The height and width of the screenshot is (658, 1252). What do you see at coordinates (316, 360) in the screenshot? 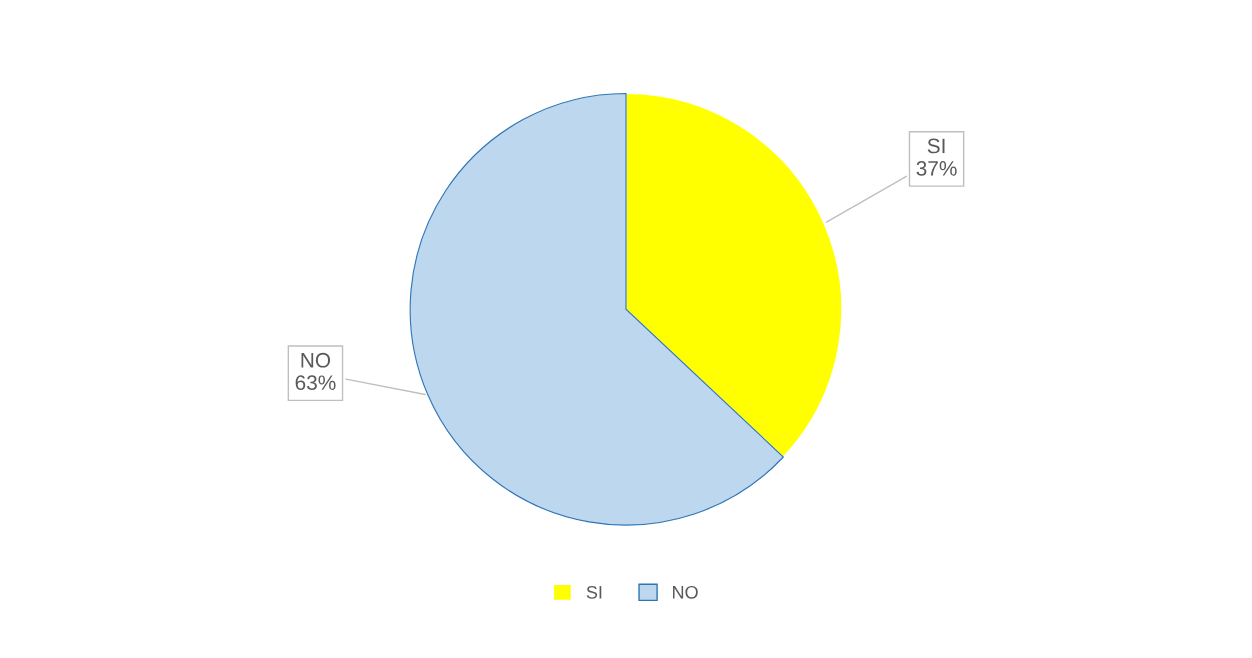
I see `slice-label: NO` at bounding box center [316, 360].